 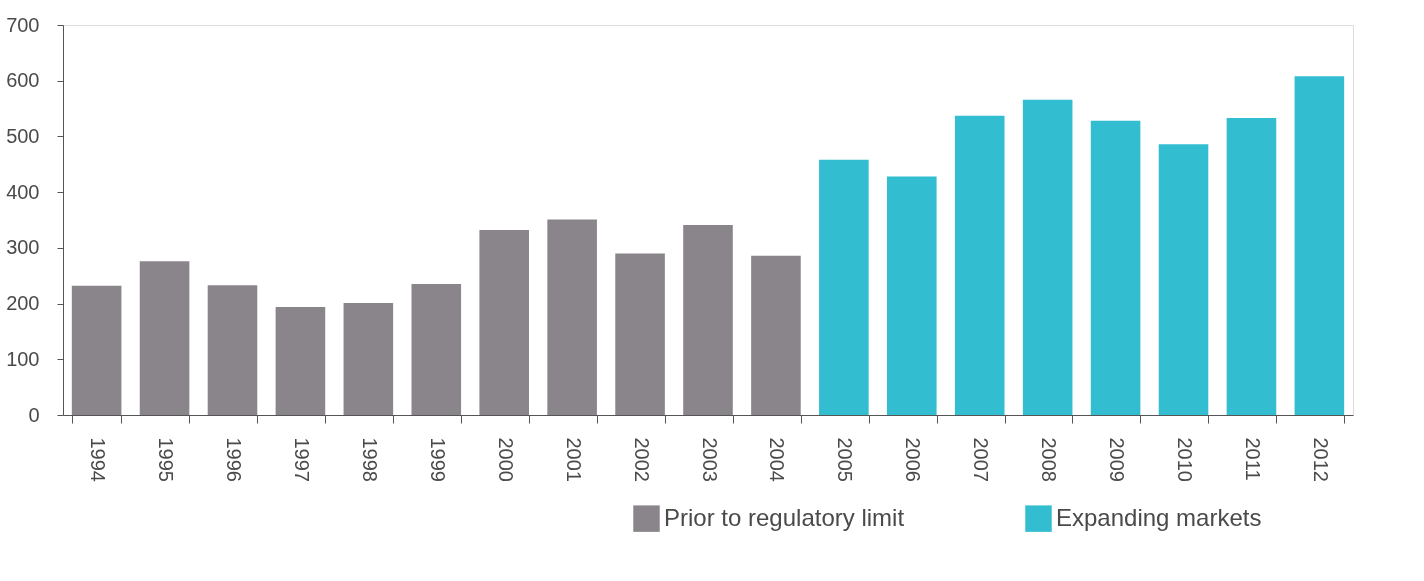 What do you see at coordinates (233, 459) in the screenshot?
I see `x-tick-label: 1996` at bounding box center [233, 459].